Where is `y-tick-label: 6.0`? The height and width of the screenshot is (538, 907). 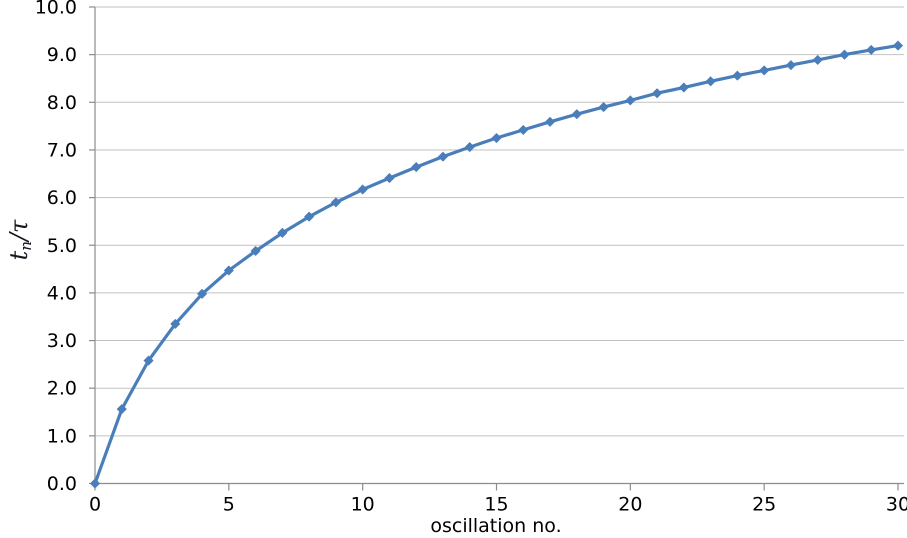 y-tick-label: 6.0 is located at coordinates (62, 198).